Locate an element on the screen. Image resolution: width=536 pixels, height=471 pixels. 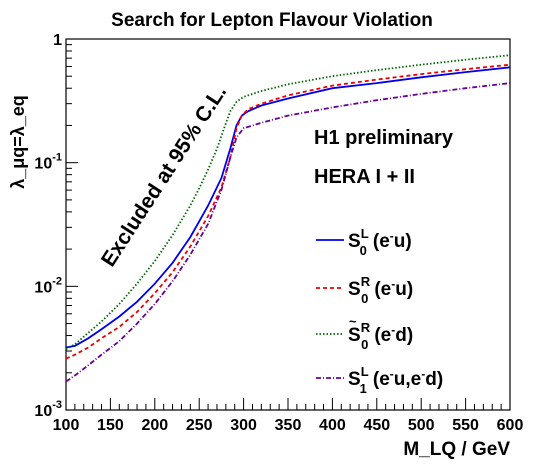
y-tick-label: 10⁻³ is located at coordinates (48, 409).